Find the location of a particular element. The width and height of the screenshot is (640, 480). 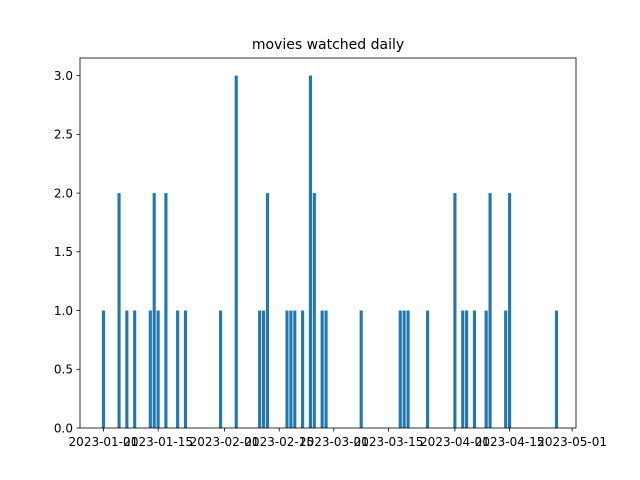

y-tick-label: 1.0 is located at coordinates (63, 311).